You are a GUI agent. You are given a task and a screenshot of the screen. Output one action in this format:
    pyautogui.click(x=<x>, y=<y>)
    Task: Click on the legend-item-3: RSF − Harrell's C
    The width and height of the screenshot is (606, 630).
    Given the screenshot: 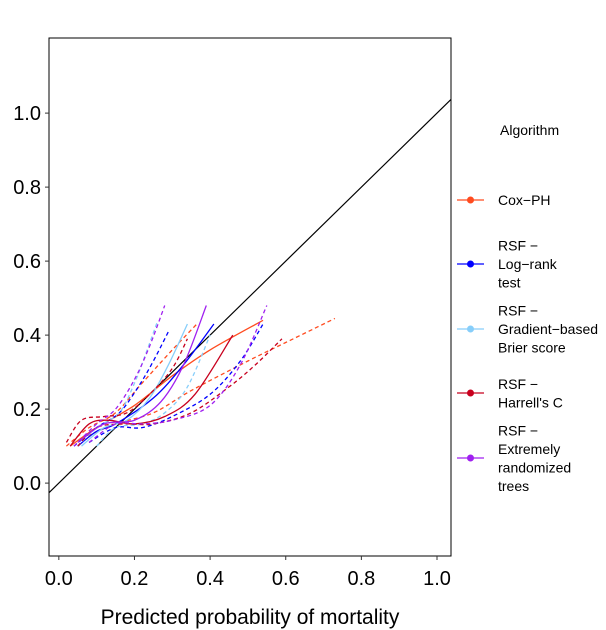 What is the action you would take?
    pyautogui.click(x=510, y=393)
    